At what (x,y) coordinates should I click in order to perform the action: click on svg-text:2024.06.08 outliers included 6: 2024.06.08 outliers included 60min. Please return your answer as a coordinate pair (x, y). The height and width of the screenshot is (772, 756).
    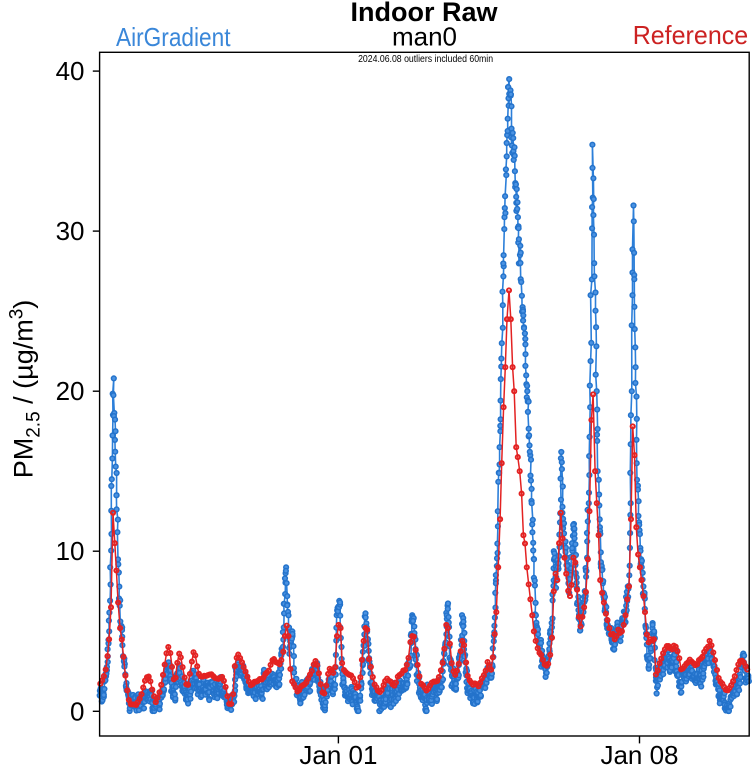
    Looking at the image, I should click on (425, 59).